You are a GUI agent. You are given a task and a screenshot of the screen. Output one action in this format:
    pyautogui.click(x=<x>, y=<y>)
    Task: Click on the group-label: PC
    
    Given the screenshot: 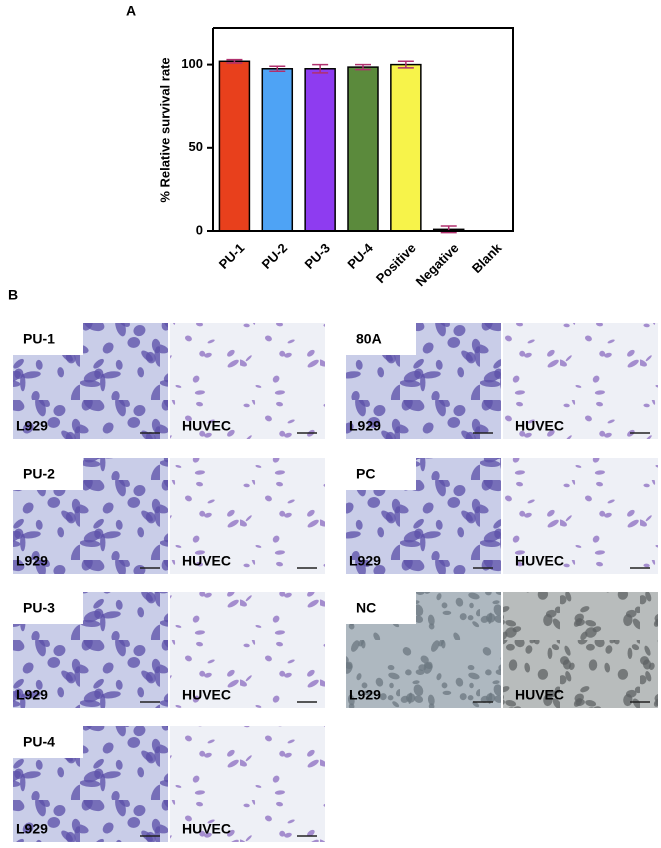 What is the action you would take?
    pyautogui.click(x=365, y=474)
    